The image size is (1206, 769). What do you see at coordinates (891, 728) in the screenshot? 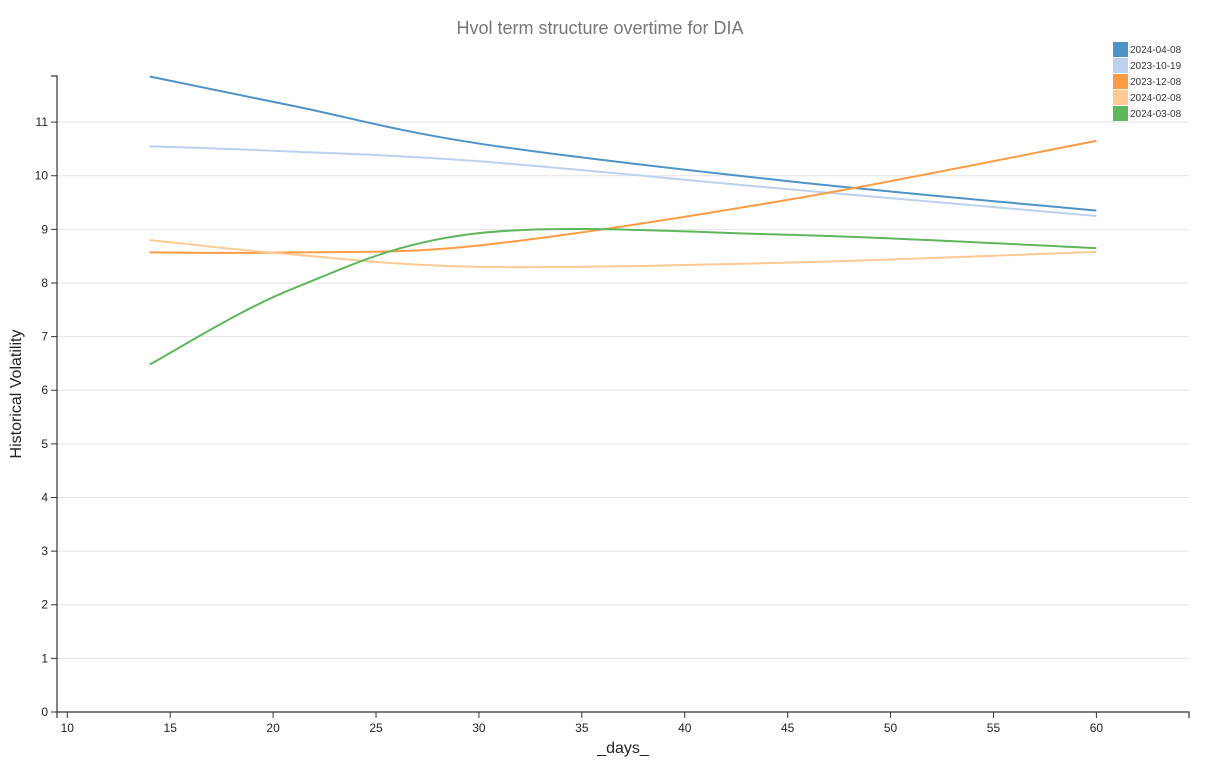
I see `x-tick-label: 50` at bounding box center [891, 728].